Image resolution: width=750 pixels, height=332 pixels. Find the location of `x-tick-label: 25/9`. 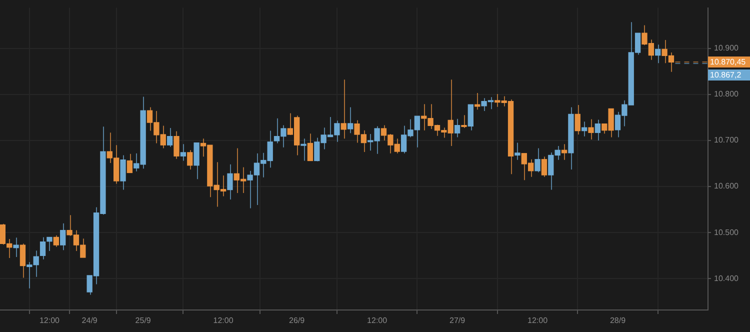

x-tick-label: 25/9 is located at coordinates (143, 321).